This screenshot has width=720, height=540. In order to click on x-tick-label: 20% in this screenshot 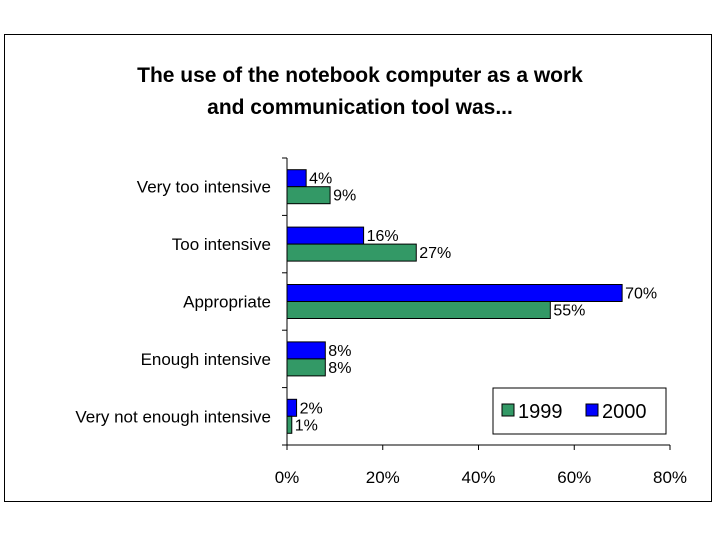, I will do `click(383, 477)`.